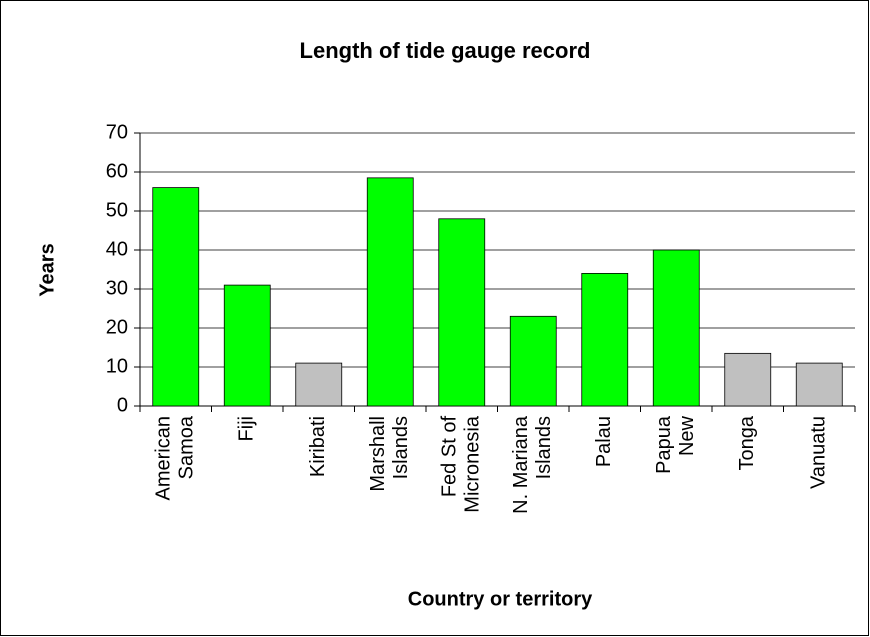 The image size is (870, 637). Describe the element at coordinates (500, 599) in the screenshot. I see `x-axis-label: Country or territory` at that location.